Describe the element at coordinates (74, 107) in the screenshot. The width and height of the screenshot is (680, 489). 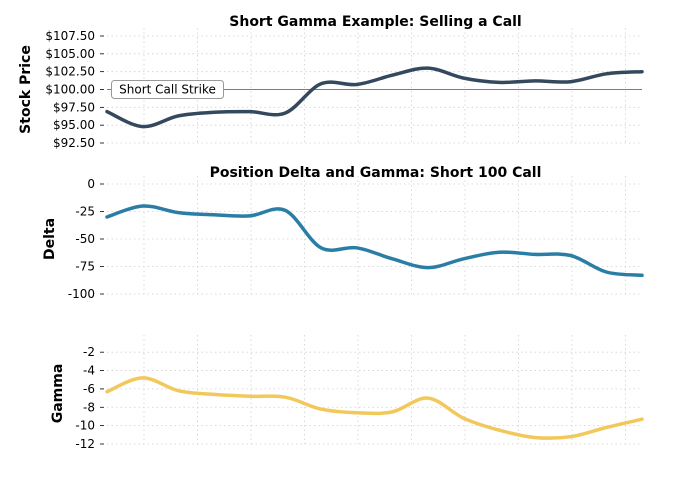
I see `y-tick-label: $97.50` at that location.